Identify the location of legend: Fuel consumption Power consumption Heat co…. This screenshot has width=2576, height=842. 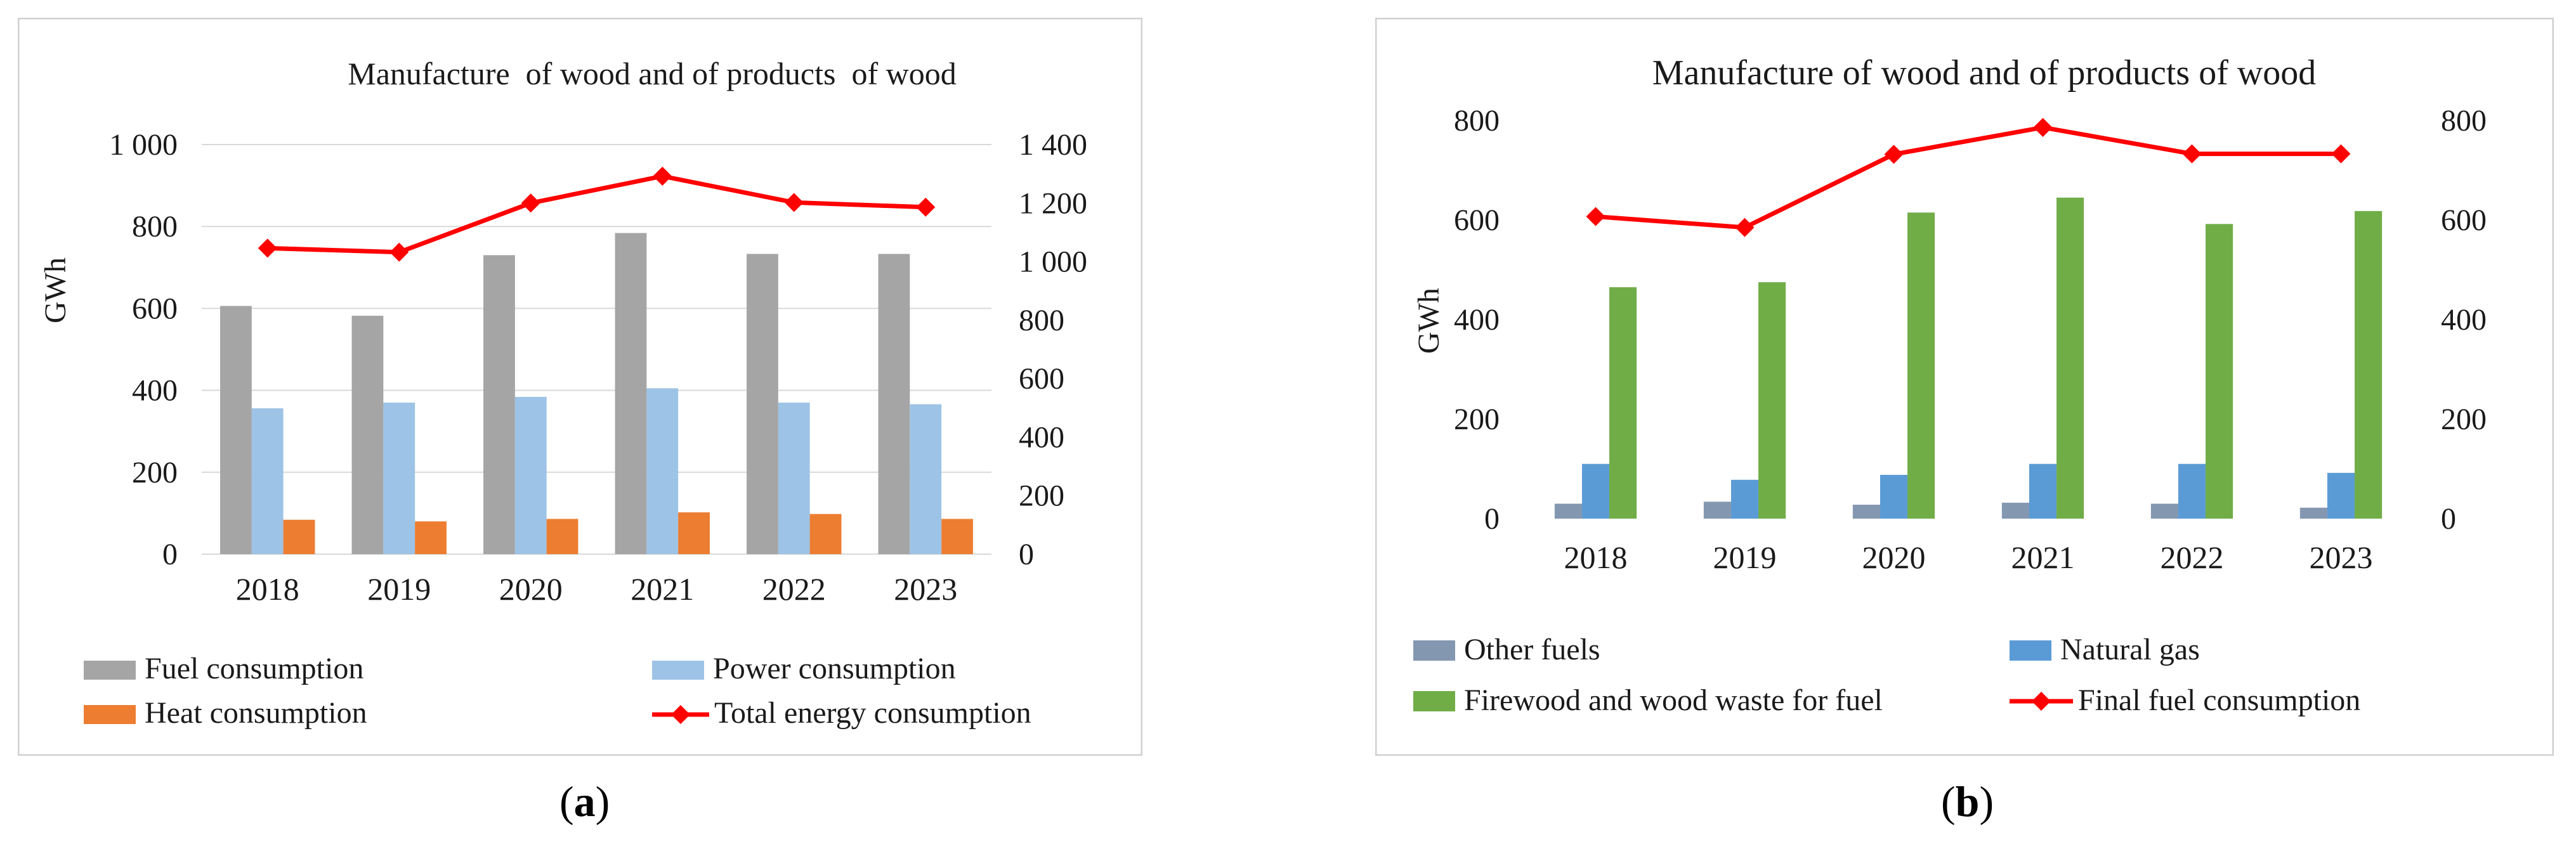
(557, 691).